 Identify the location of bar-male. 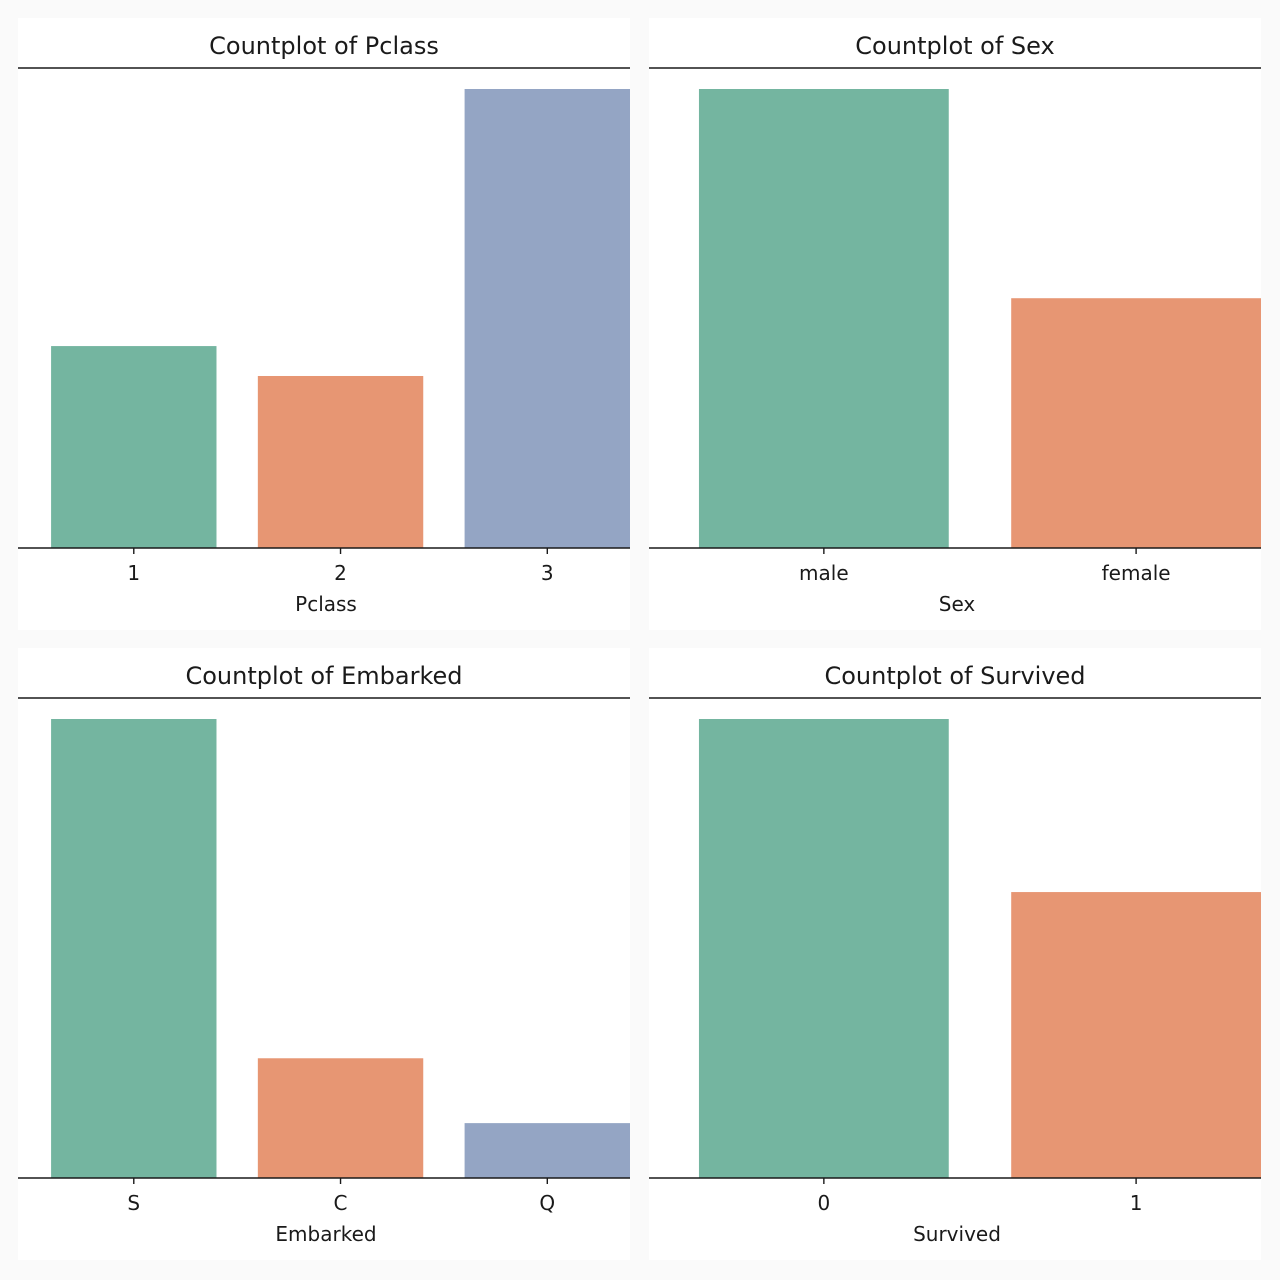
(823, 318).